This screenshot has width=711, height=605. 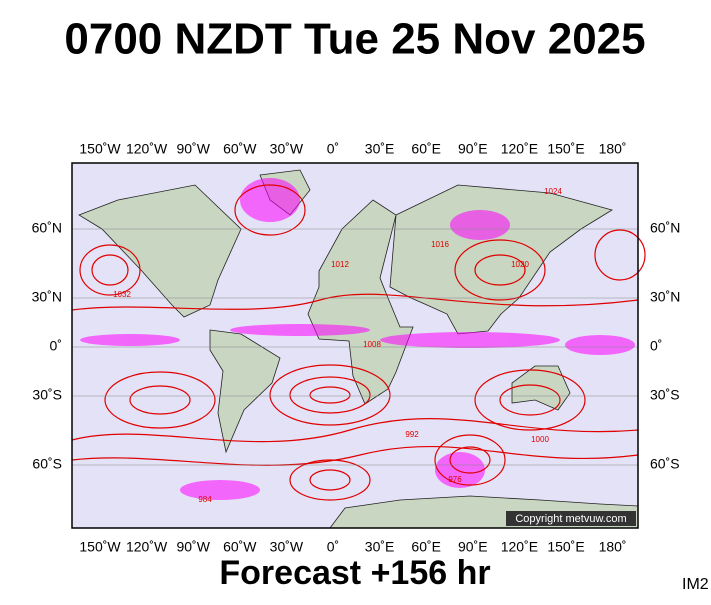 I want to click on lon-label-bottom: 90˚W, so click(x=193, y=547).